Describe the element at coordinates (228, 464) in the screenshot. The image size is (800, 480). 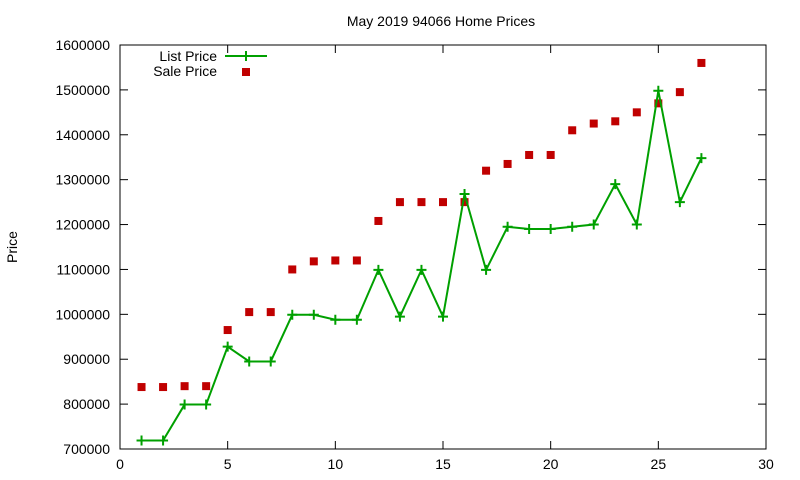
I see `x-tick-label: 5` at that location.